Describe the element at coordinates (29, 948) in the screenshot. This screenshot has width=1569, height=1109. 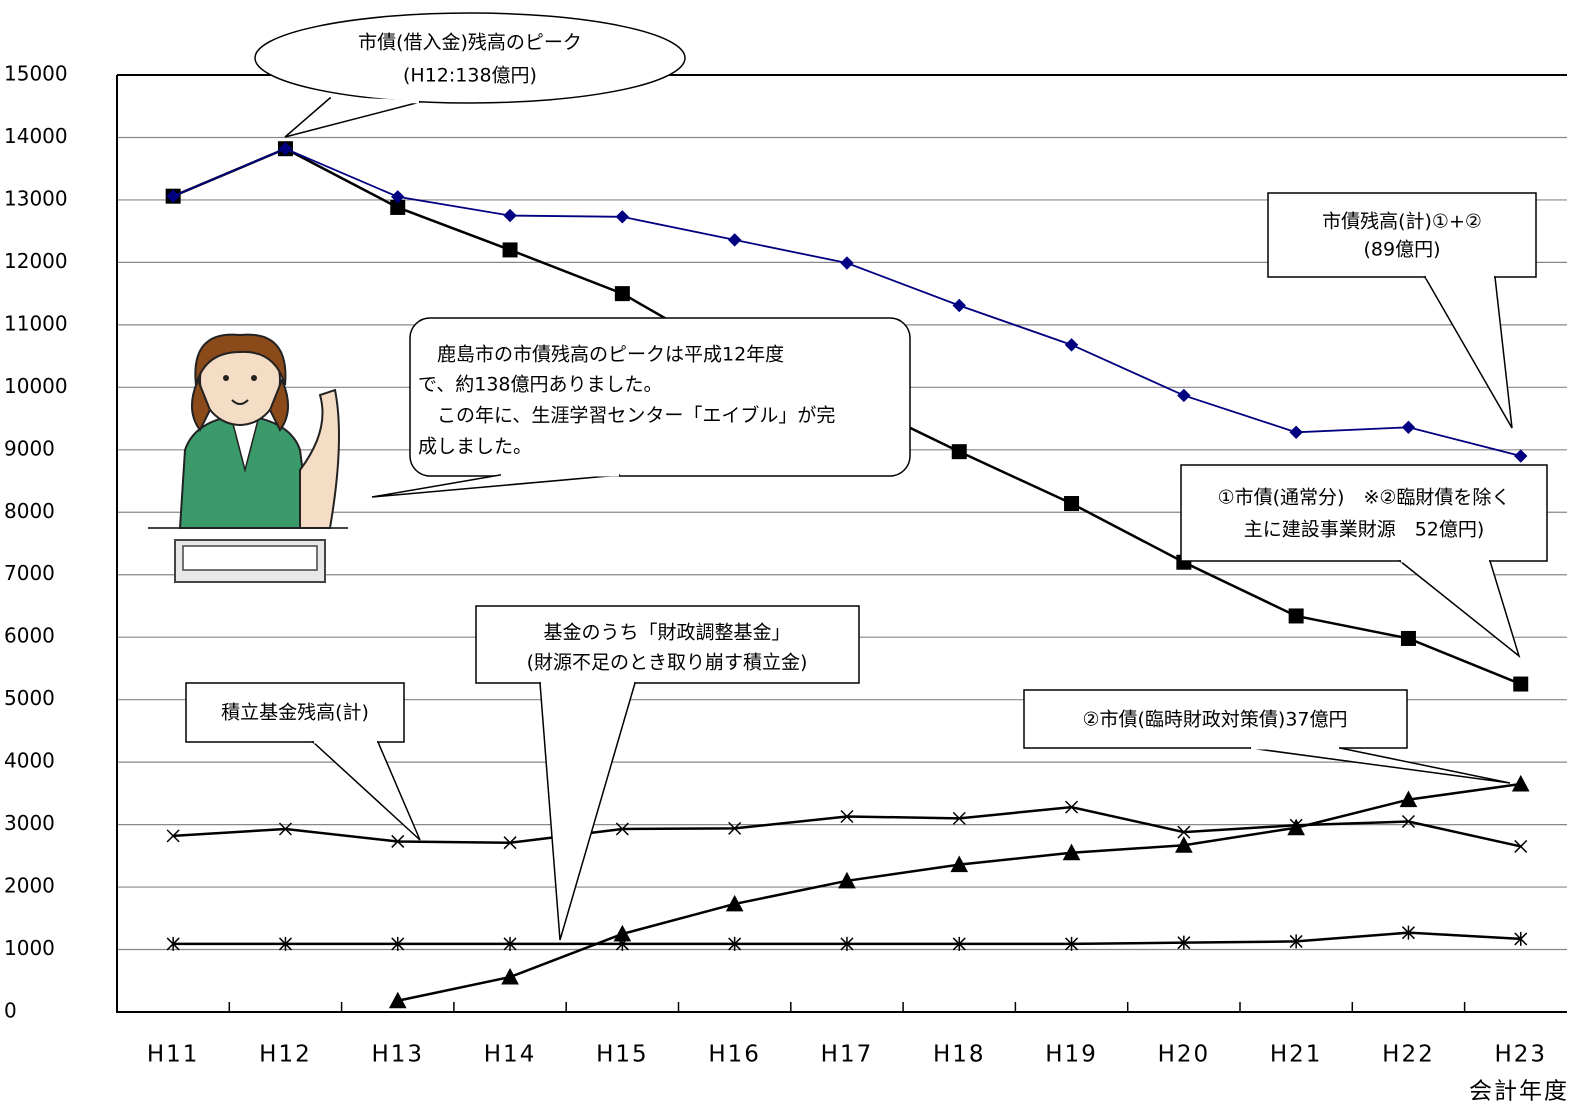
I see `y-tick-label: 1000` at that location.